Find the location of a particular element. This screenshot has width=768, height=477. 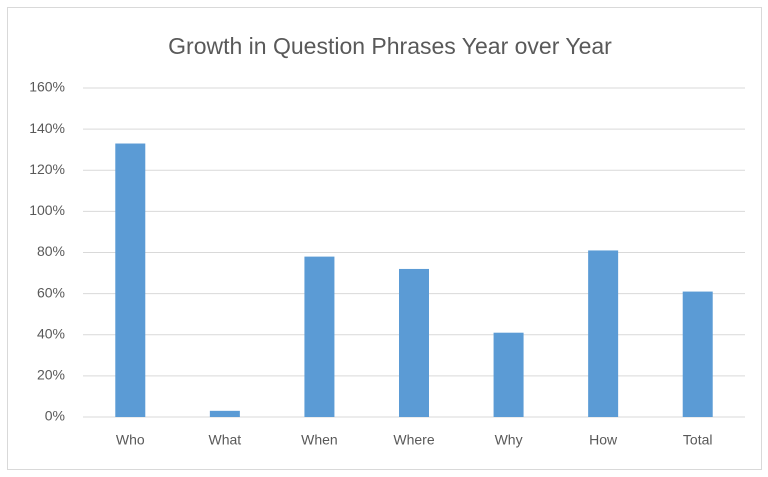

y-tick-label: 160% is located at coordinates (47, 87).